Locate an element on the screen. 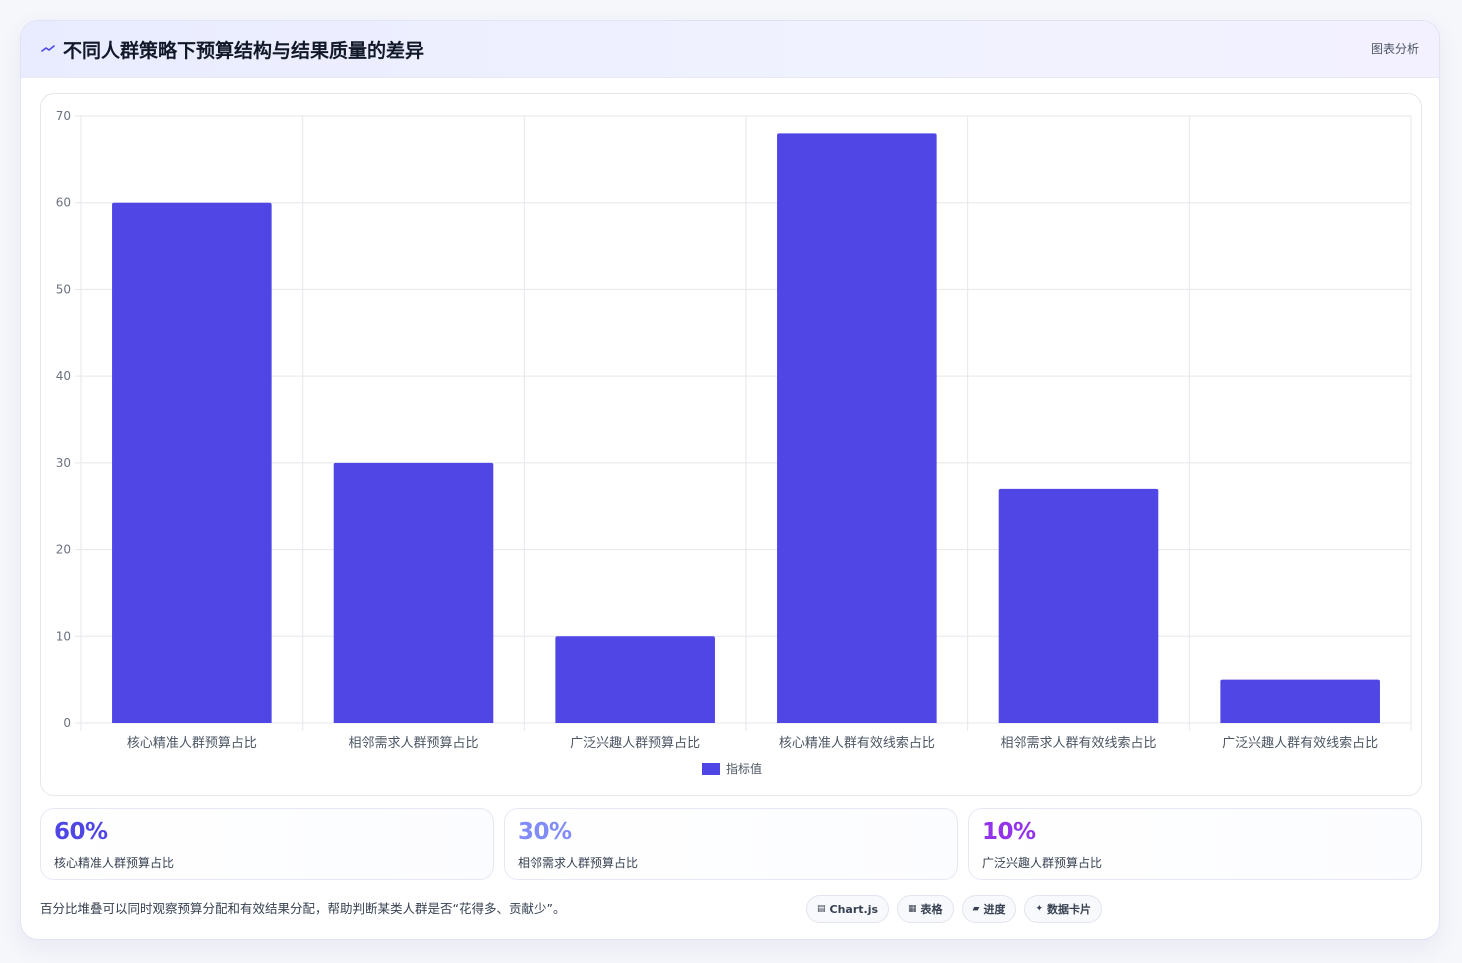  pill-chartjs: ▤ Chart.js is located at coordinates (848, 909).